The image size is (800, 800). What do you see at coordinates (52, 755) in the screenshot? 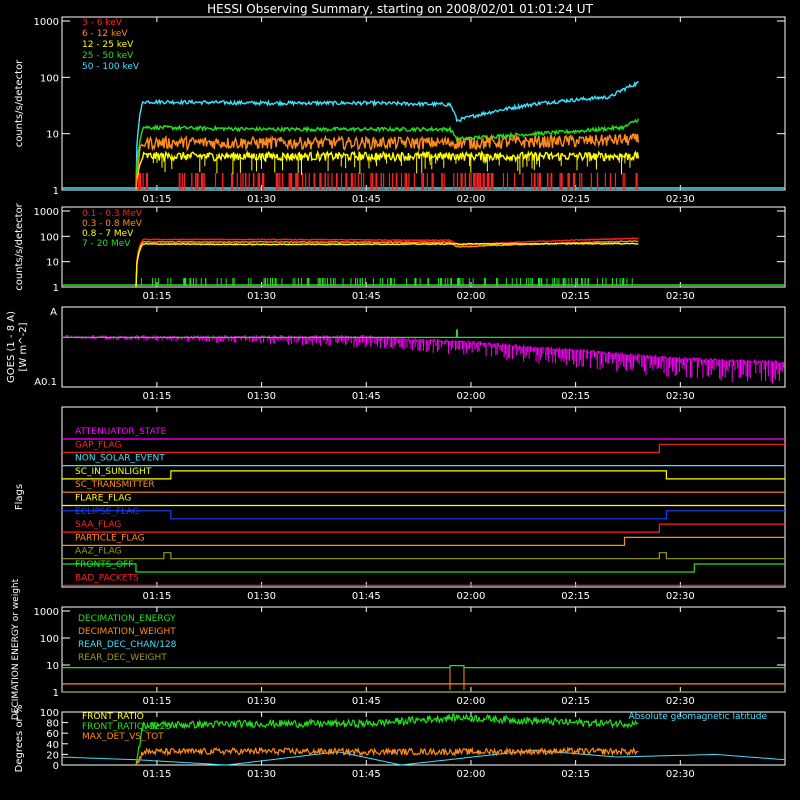
I see `y-tick-label: 20` at bounding box center [52, 755].